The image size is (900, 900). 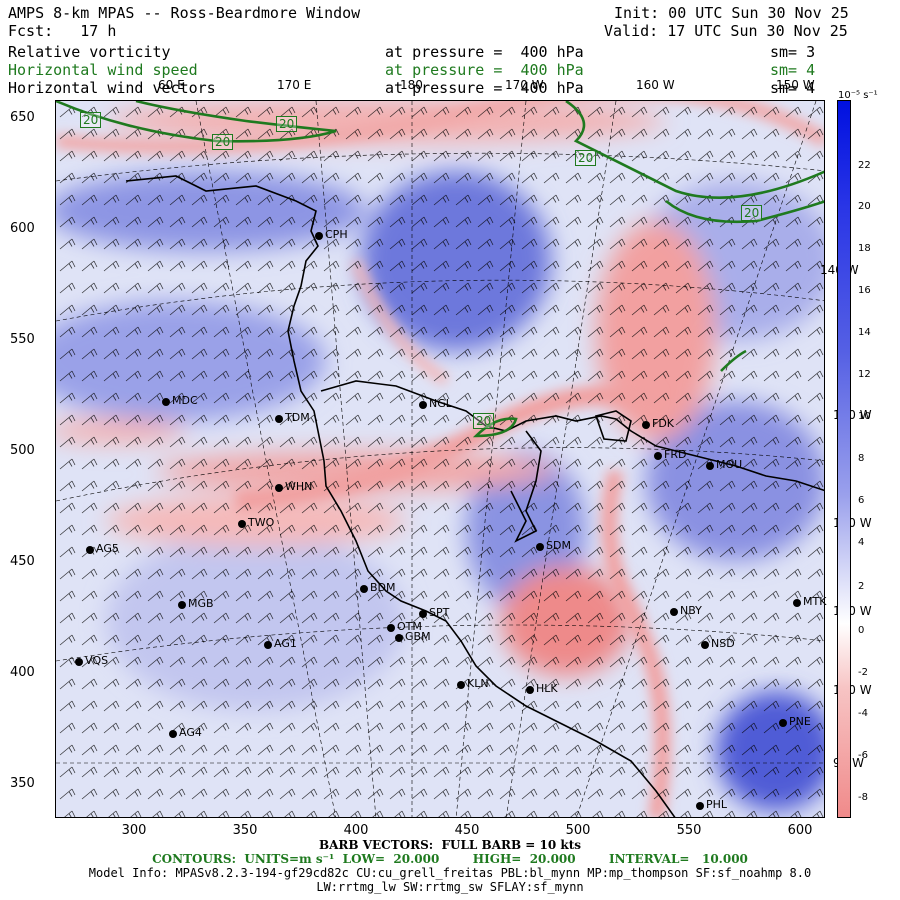 I want to click on model-info-physics: LW:rrtmg_lw SW:rrtmg_sw SFLAY:sf_mynn, so click(x=450, y=887).